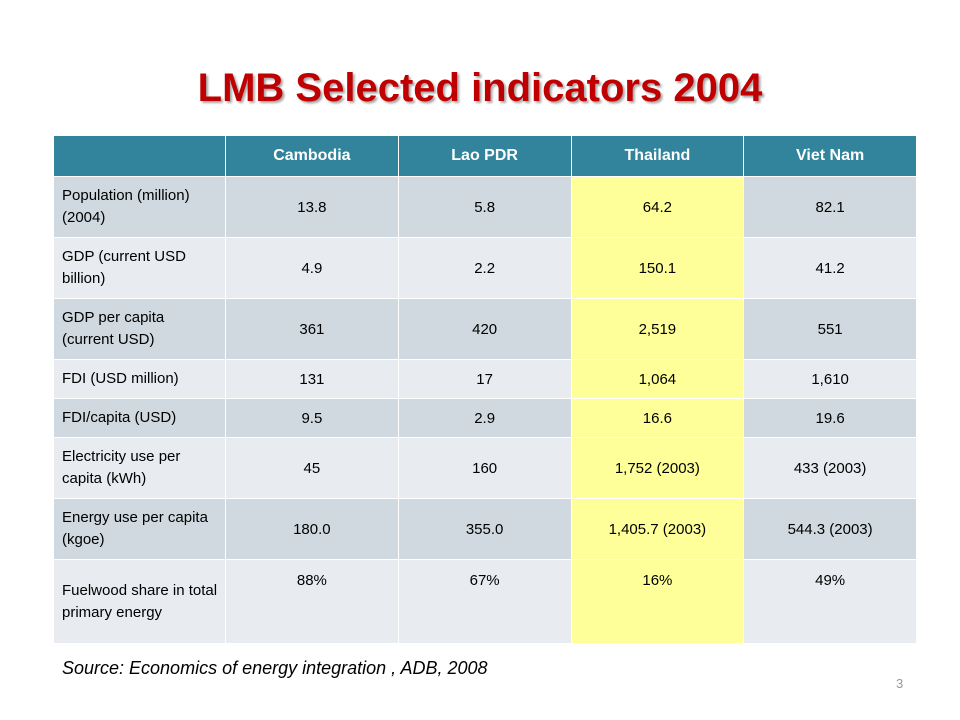 The width and height of the screenshot is (960, 720). Describe the element at coordinates (830, 329) in the screenshot. I see `table-cell: 551` at that location.